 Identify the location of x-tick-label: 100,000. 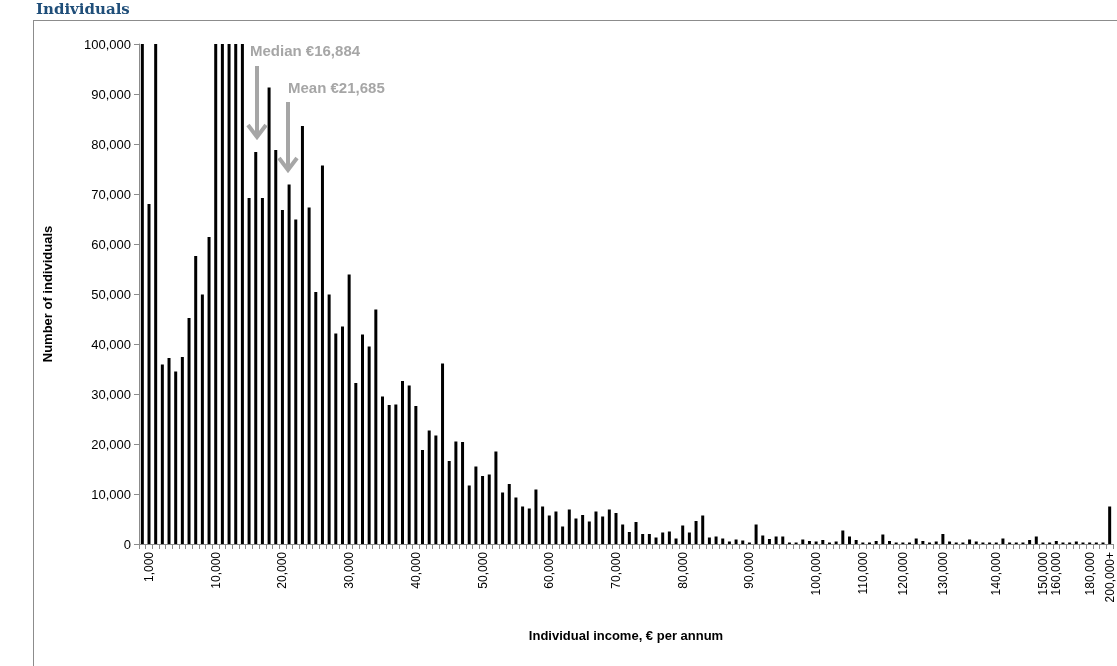
(816, 573).